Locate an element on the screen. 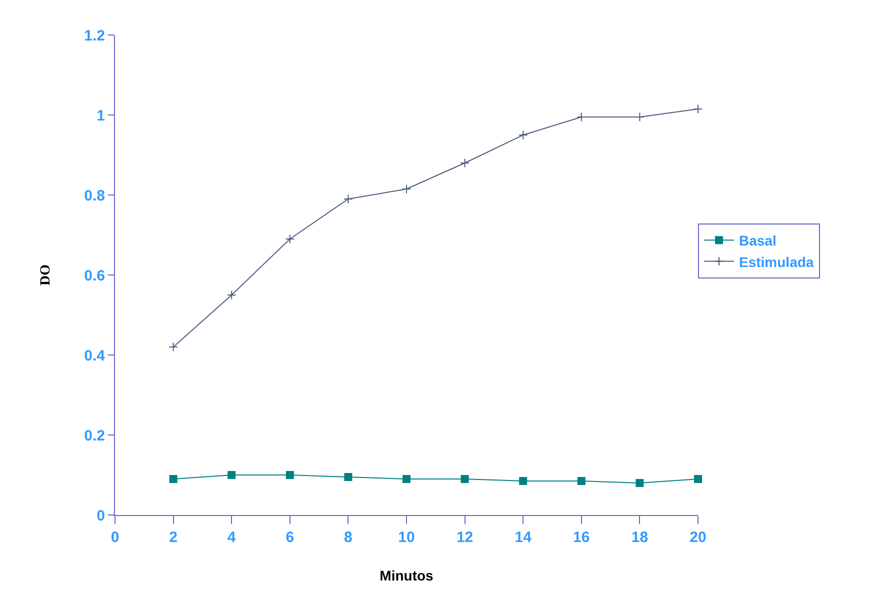  x-tick-label: 0 is located at coordinates (115, 537).